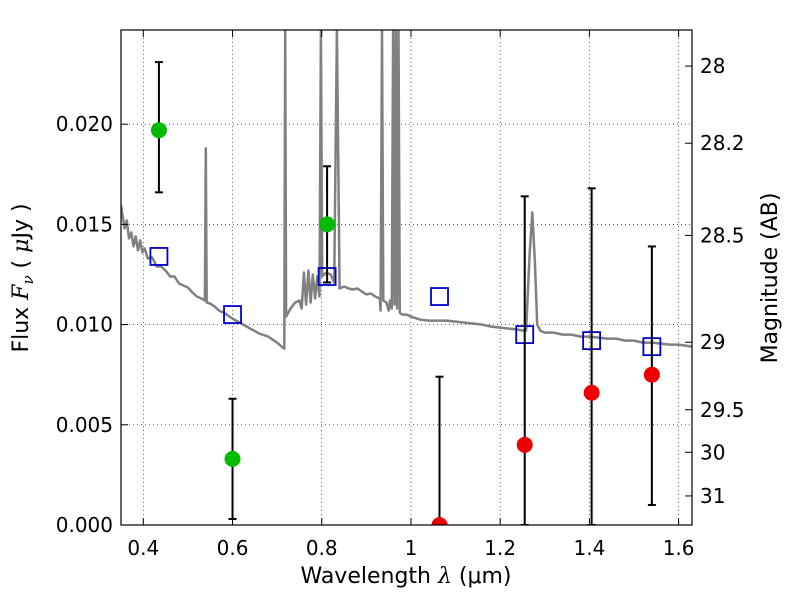 The width and height of the screenshot is (800, 600). Describe the element at coordinates (722, 410) in the screenshot. I see `y2-tick-label: 29.5` at that location.